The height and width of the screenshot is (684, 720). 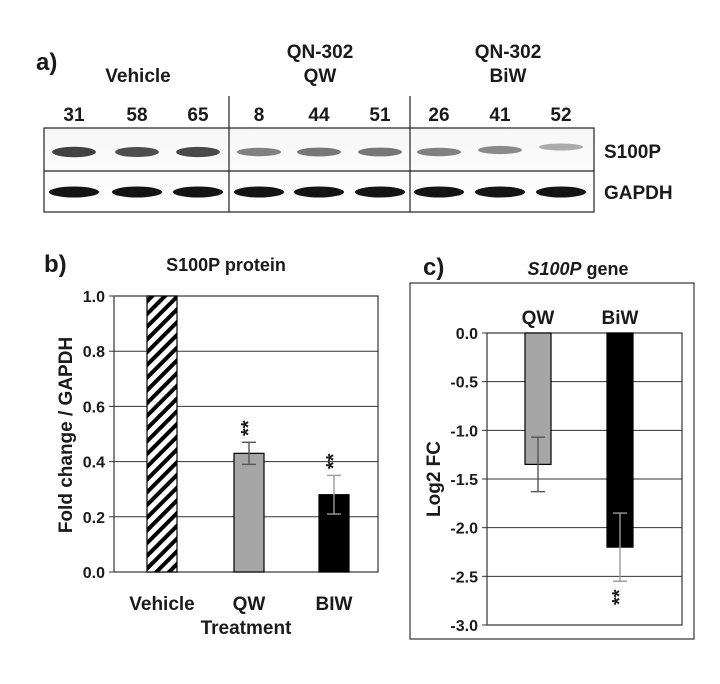 What do you see at coordinates (162, 604) in the screenshot?
I see `category-label-vehicle: Vehicle` at bounding box center [162, 604].